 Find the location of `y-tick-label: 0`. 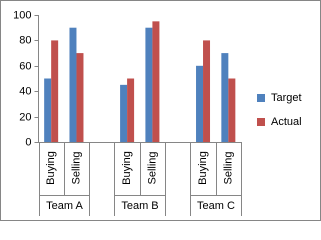

y-tick-label: 0 is located at coordinates (28, 142).